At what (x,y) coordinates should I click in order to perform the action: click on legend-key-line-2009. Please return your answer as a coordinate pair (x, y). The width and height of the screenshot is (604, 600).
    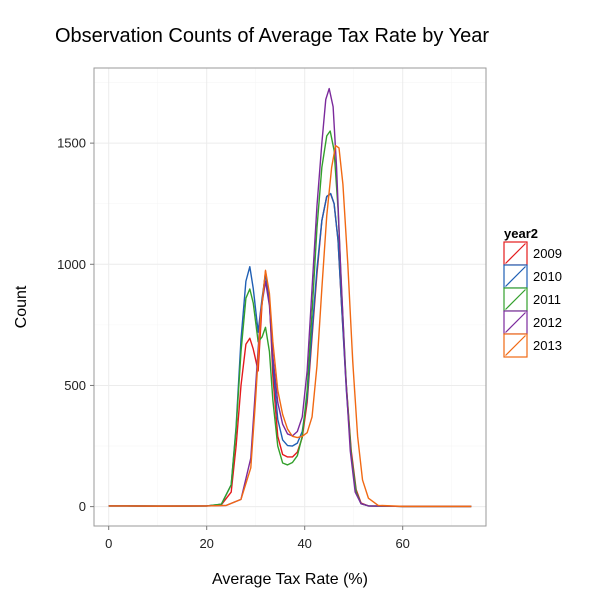
    Looking at the image, I should click on (515, 253).